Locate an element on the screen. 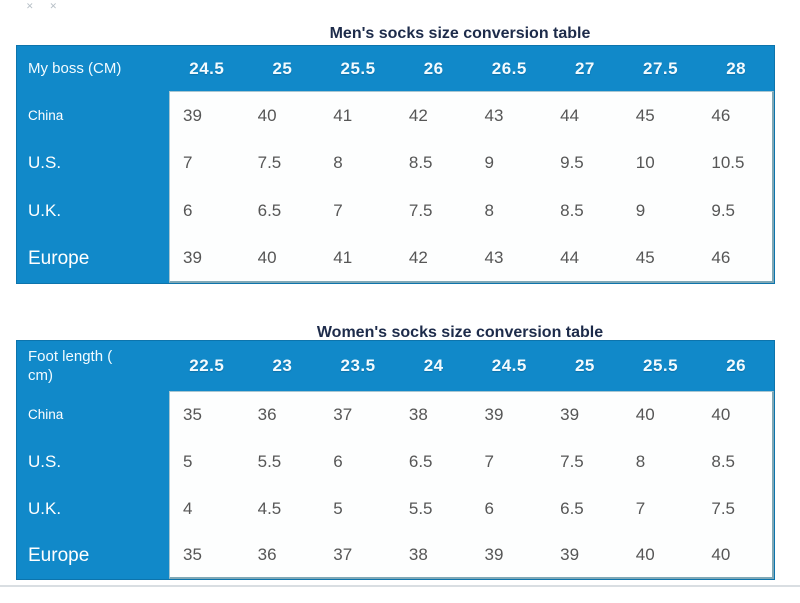 This screenshot has height=603, width=800. column-header: 23 is located at coordinates (282, 365).